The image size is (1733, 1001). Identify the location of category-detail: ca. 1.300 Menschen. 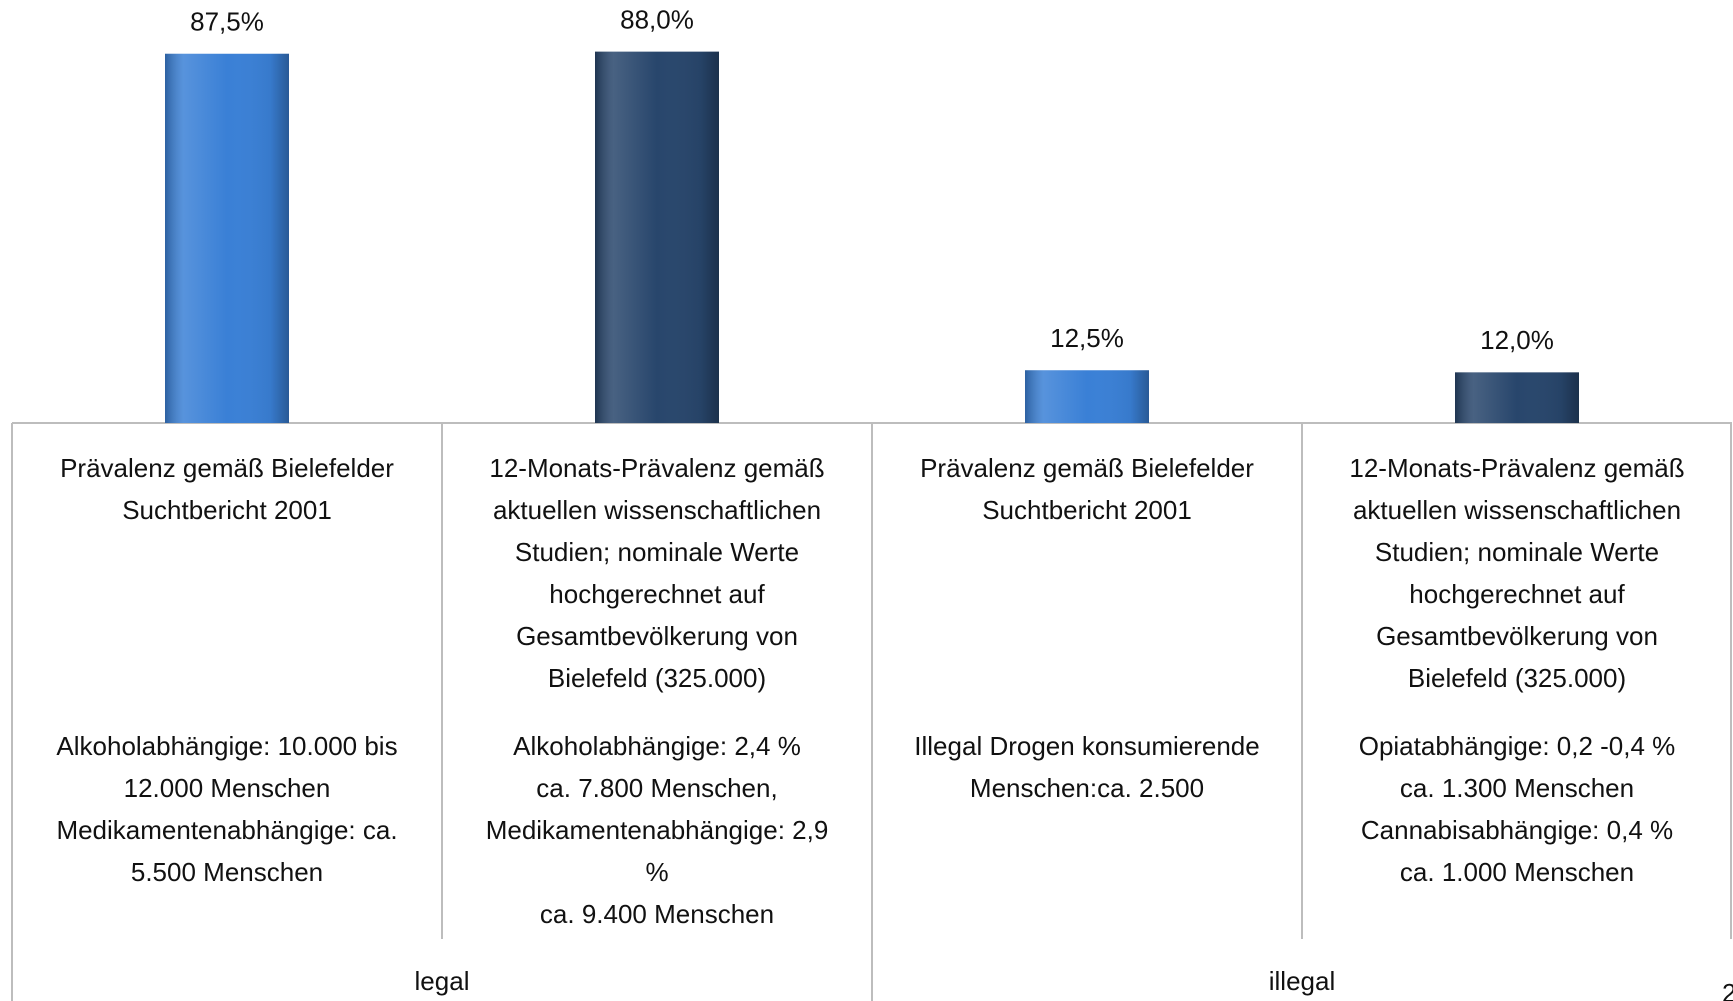
(1517, 788).